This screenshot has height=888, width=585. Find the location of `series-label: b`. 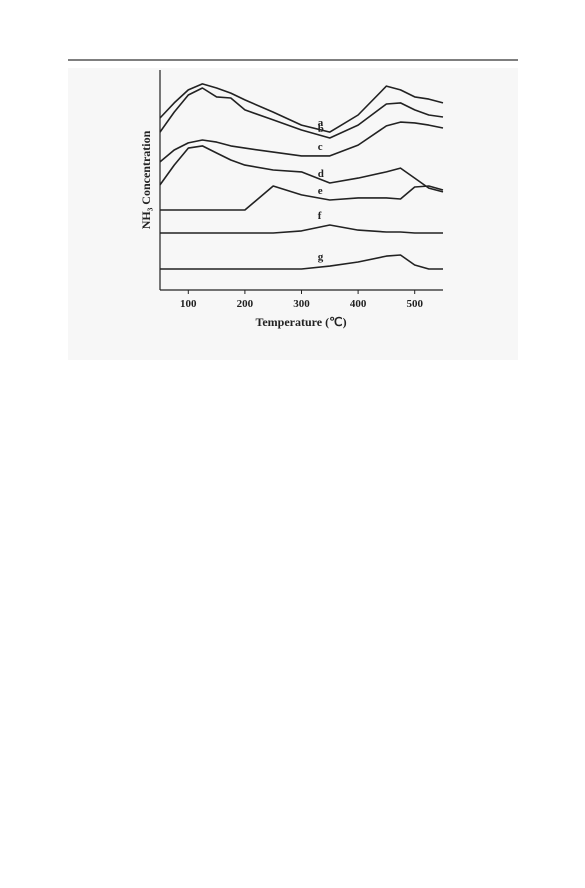

series-label: b is located at coordinates (321, 129).